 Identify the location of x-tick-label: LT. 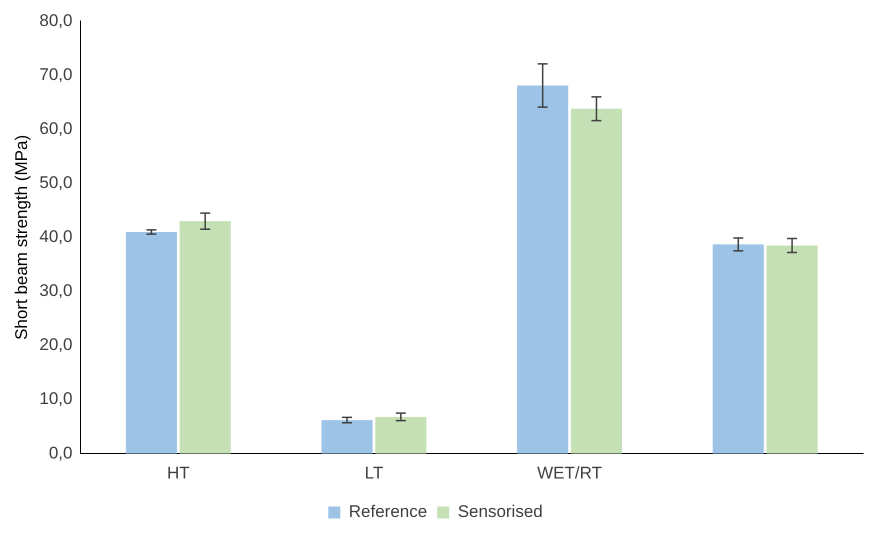
(374, 472).